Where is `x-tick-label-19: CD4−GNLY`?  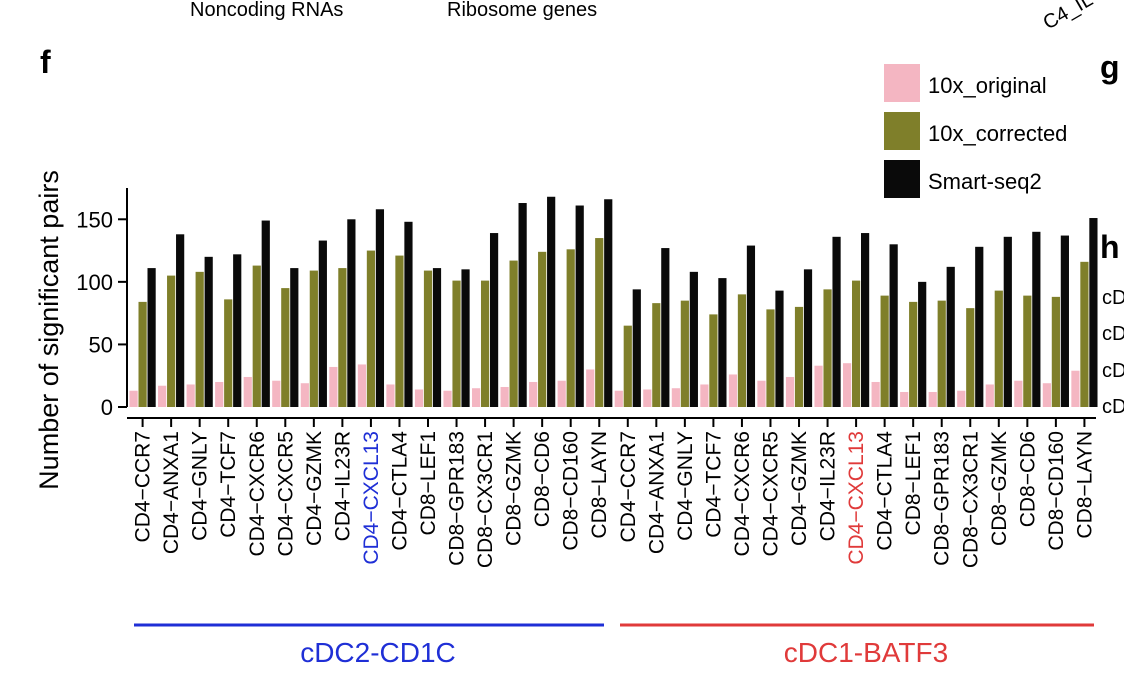
x-tick-label-19: CD4−GNLY is located at coordinates (685, 486).